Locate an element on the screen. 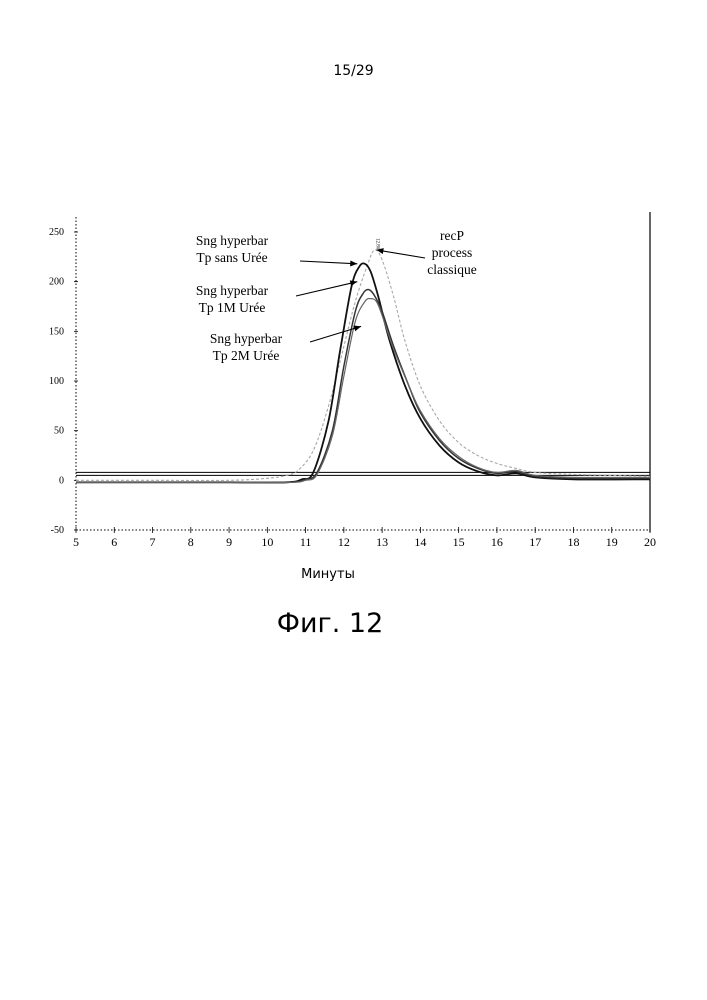  annotation-text-line: recP is located at coordinates (452, 235).